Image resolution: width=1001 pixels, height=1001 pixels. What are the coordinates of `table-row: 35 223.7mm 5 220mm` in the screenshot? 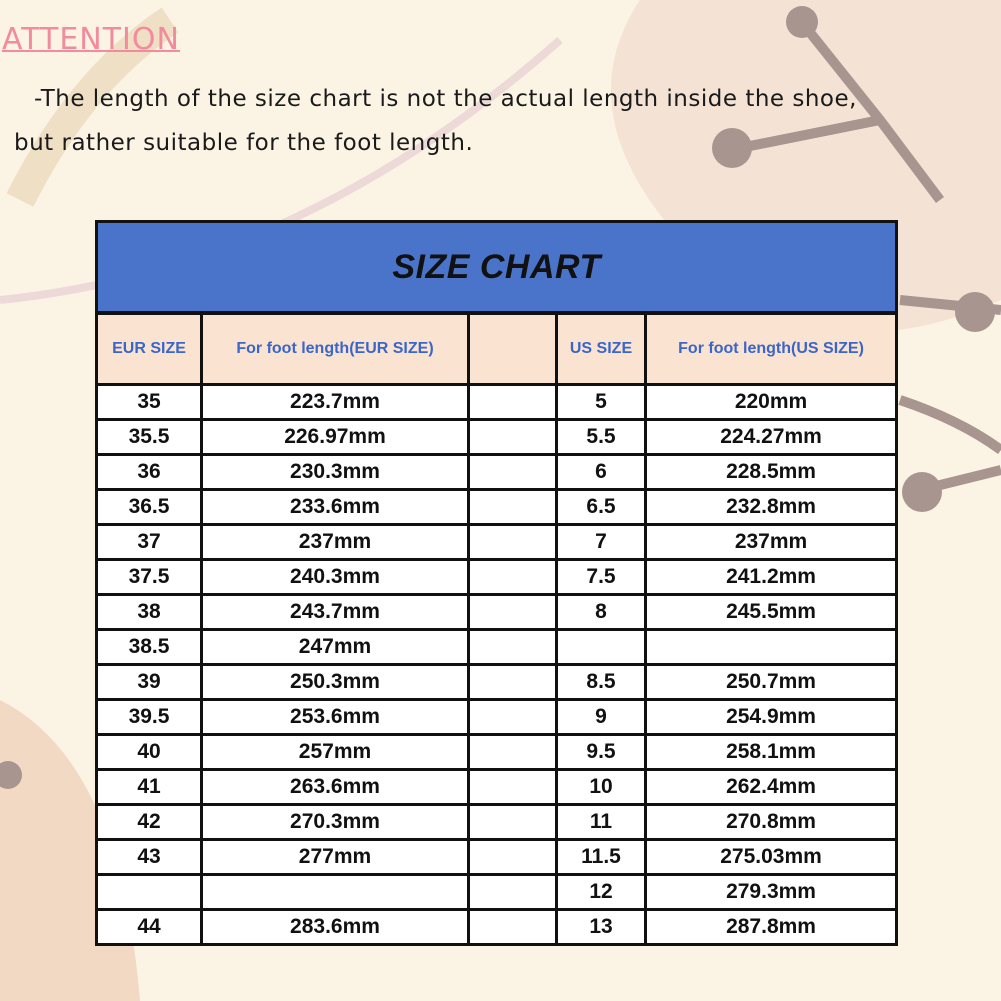 It's located at (497, 402).